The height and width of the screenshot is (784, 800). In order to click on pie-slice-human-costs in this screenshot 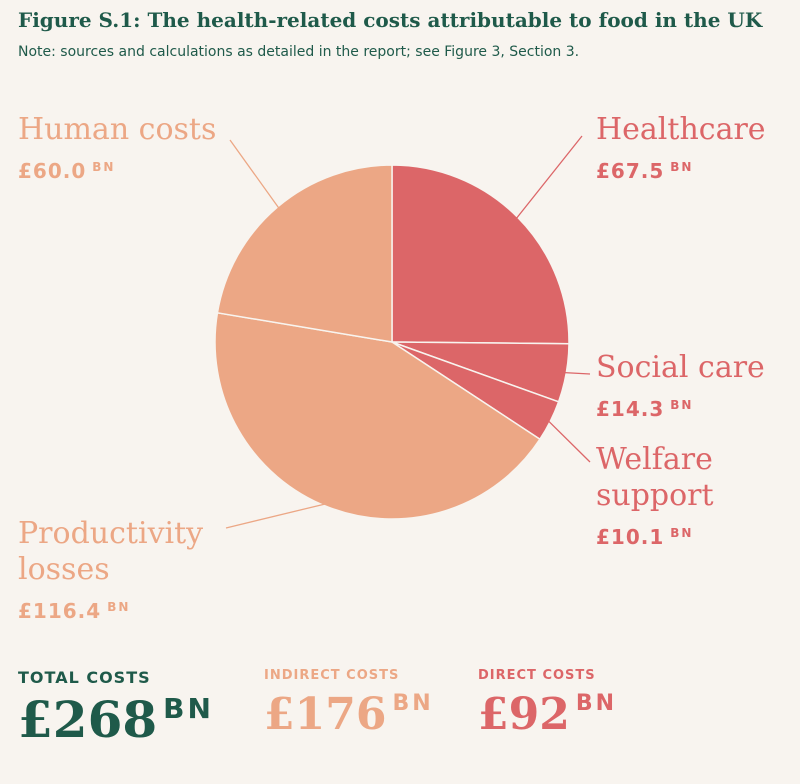, I will do `click(304, 253)`.